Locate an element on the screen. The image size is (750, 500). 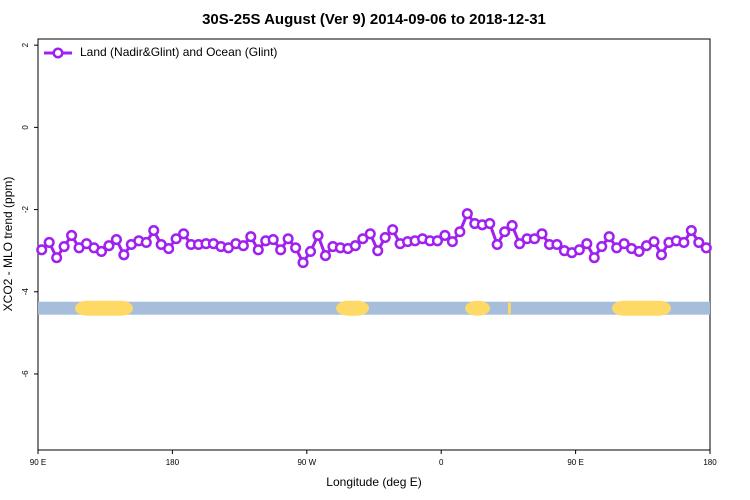
y-tick-label: -4 is located at coordinates (25, 292).